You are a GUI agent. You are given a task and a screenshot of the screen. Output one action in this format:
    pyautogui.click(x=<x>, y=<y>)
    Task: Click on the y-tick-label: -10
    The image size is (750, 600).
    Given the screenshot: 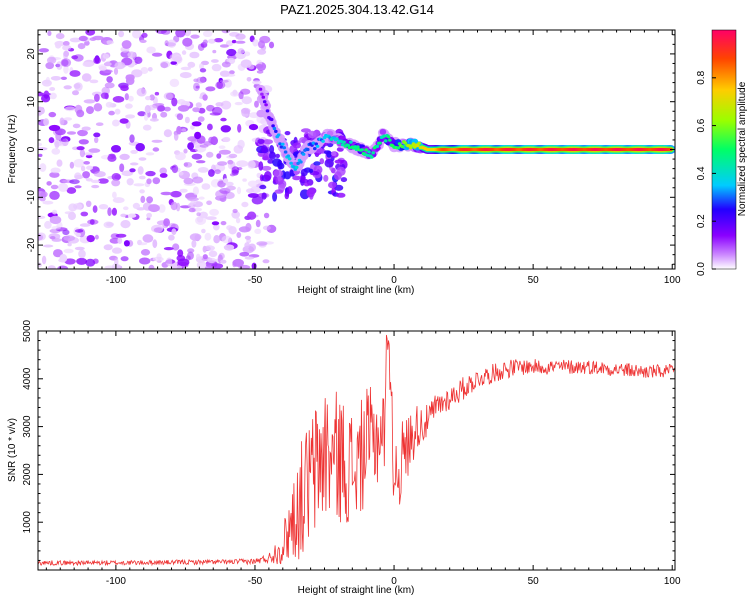 What is the action you would take?
    pyautogui.click(x=31, y=197)
    